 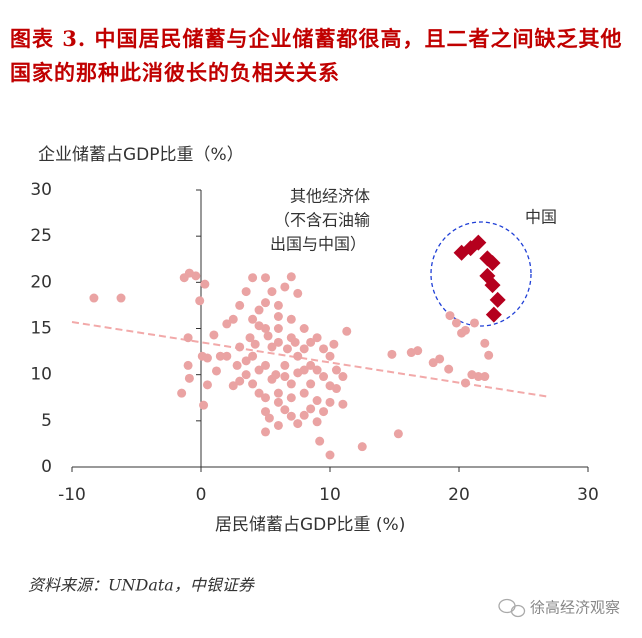 I want to click on trend-line, so click(x=310, y=359).